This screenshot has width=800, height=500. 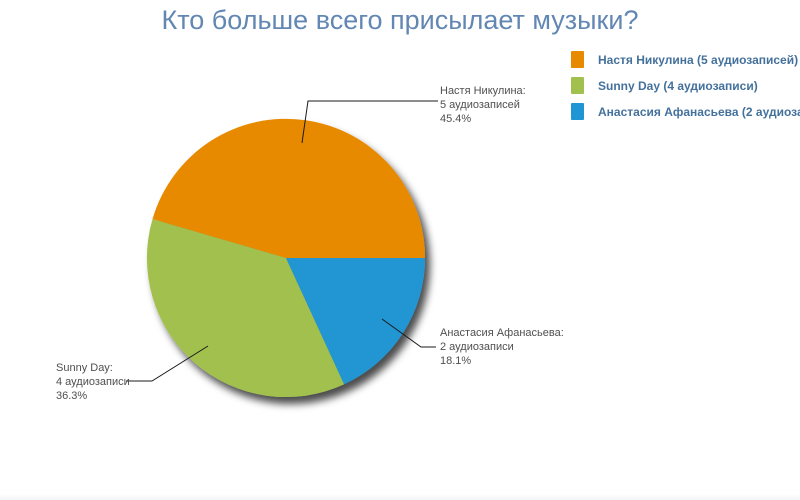 What do you see at coordinates (480, 105) in the screenshot?
I see `callout-count: 5 аудиозаписей` at bounding box center [480, 105].